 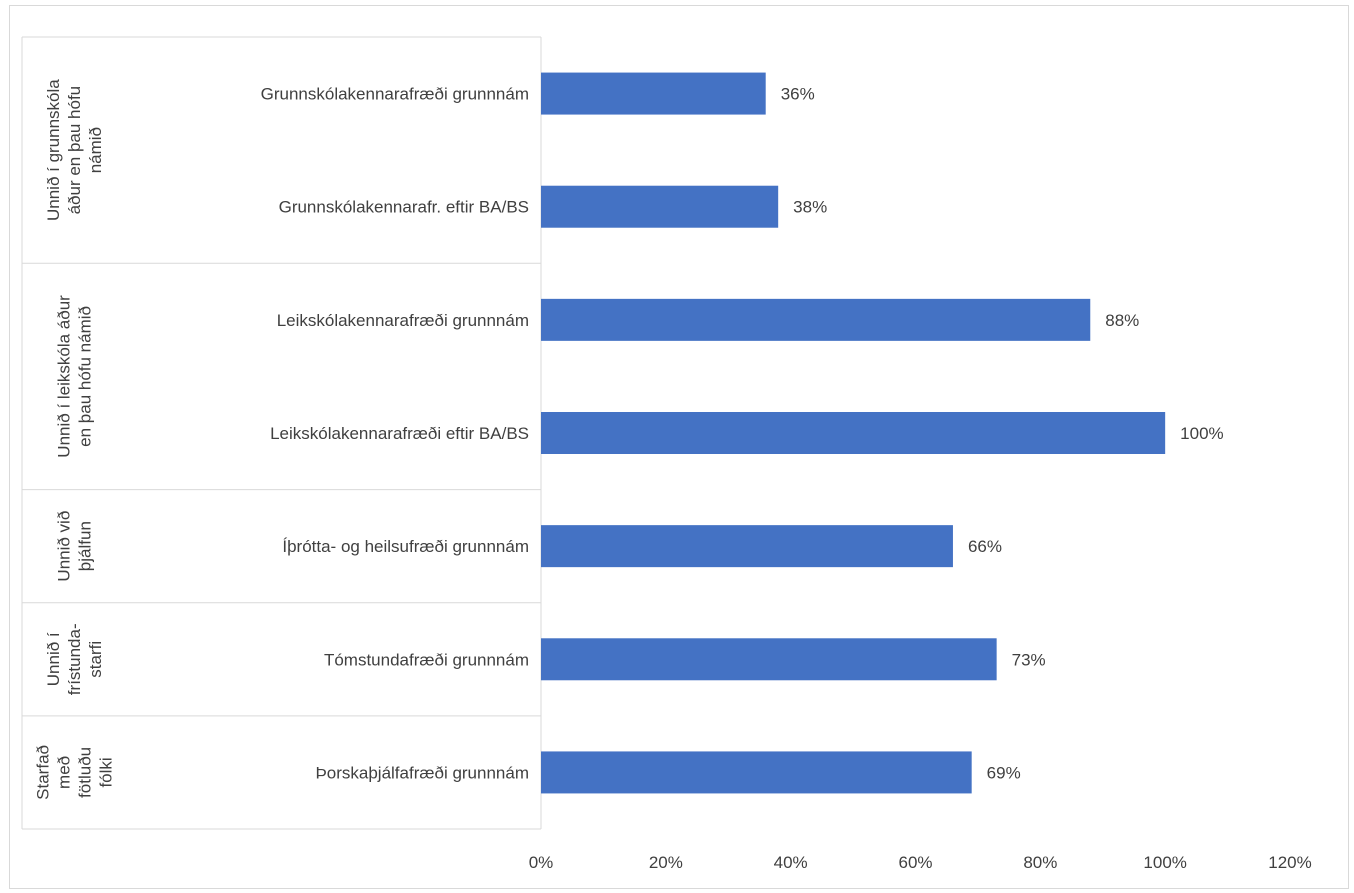 I want to click on group-label: Starfað með fötluðu fólki, so click(x=75, y=772).